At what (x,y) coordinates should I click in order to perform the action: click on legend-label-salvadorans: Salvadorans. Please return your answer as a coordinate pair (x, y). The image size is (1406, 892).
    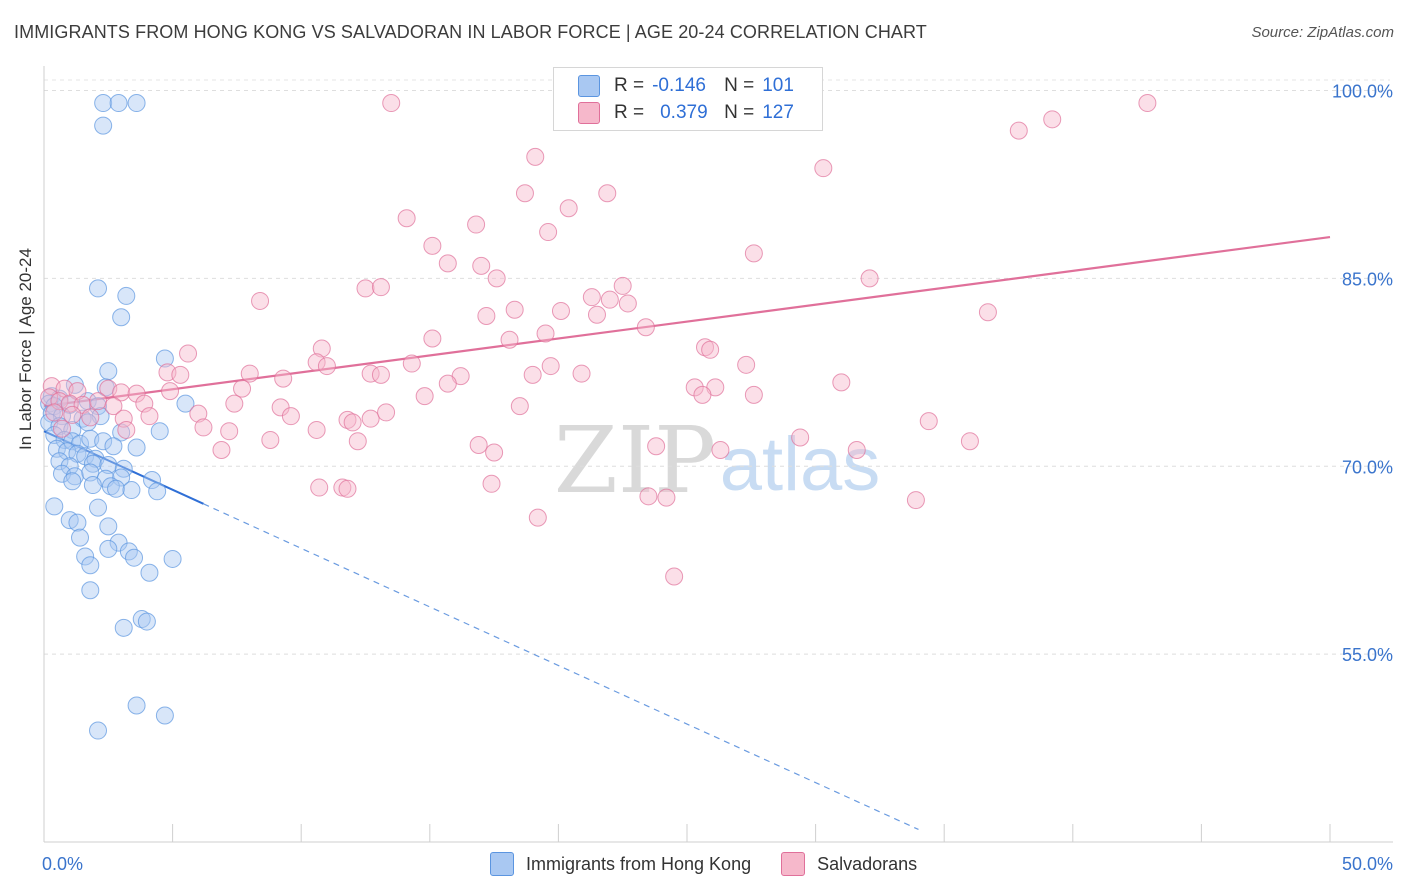
    Looking at the image, I should click on (867, 863).